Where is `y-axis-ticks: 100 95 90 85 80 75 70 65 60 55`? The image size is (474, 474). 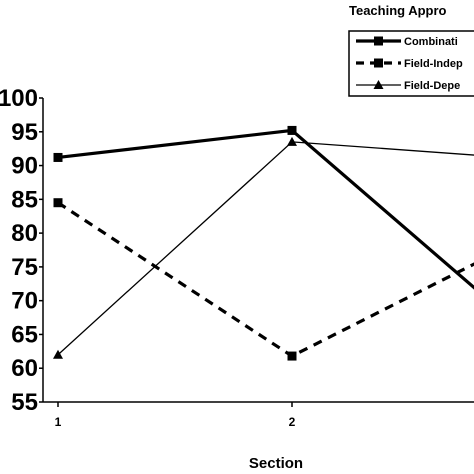 y-axis-ticks: 100 95 90 85 80 75 70 65 60 55 is located at coordinates (21, 250).